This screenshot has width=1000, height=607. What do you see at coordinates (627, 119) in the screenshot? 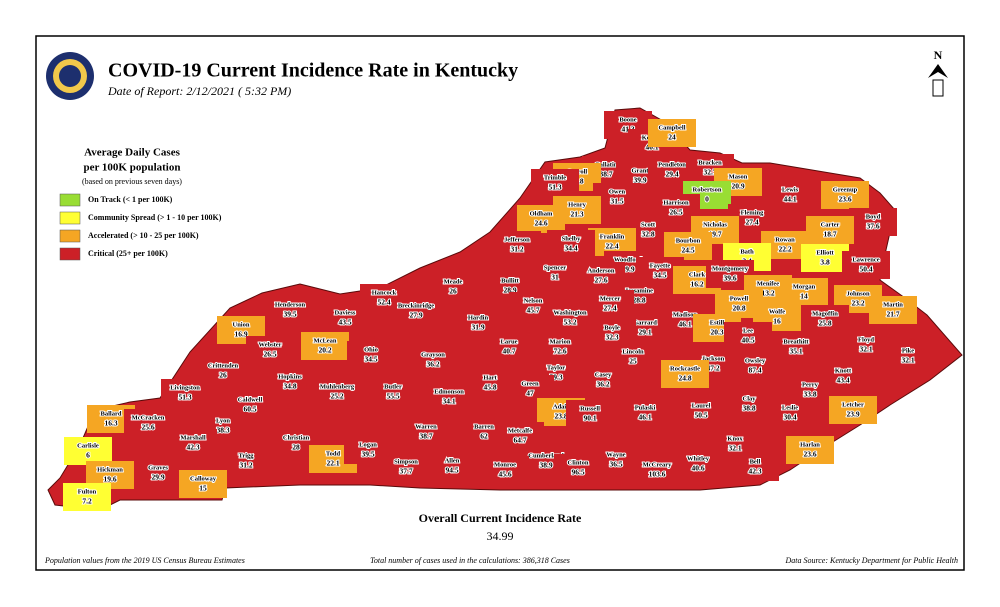
I see `county-name: Boone` at bounding box center [627, 119].